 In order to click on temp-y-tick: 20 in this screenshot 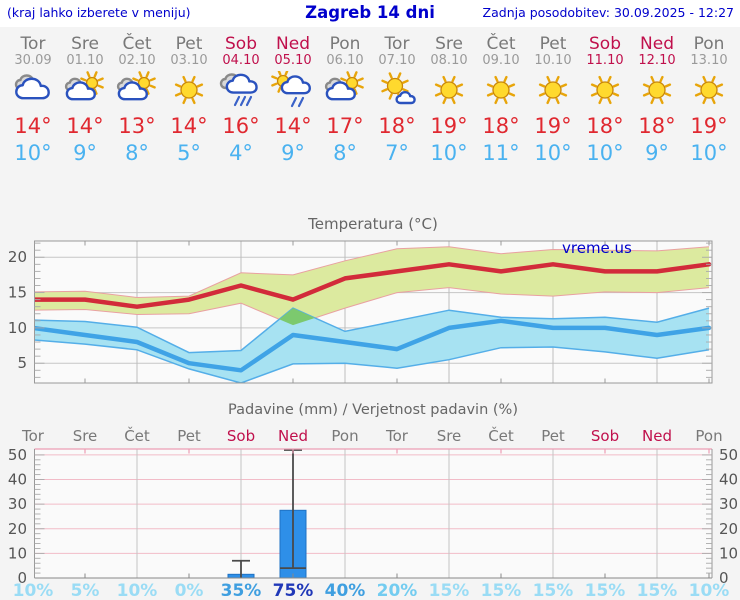, I will do `click(17, 257)`.